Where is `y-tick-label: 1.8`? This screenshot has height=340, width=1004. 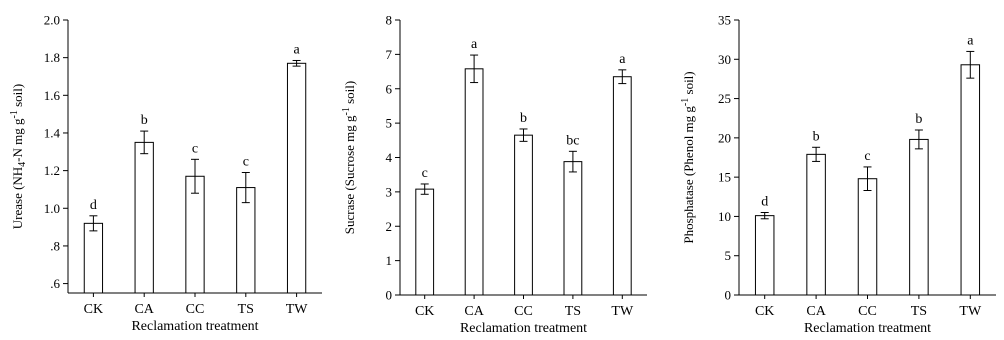 y-tick-label: 1.8 is located at coordinates (52, 57).